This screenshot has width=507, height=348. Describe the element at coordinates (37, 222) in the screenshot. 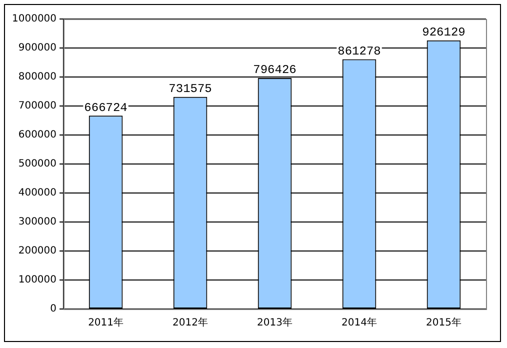

I see `y-tick-label: 300000` at that location.